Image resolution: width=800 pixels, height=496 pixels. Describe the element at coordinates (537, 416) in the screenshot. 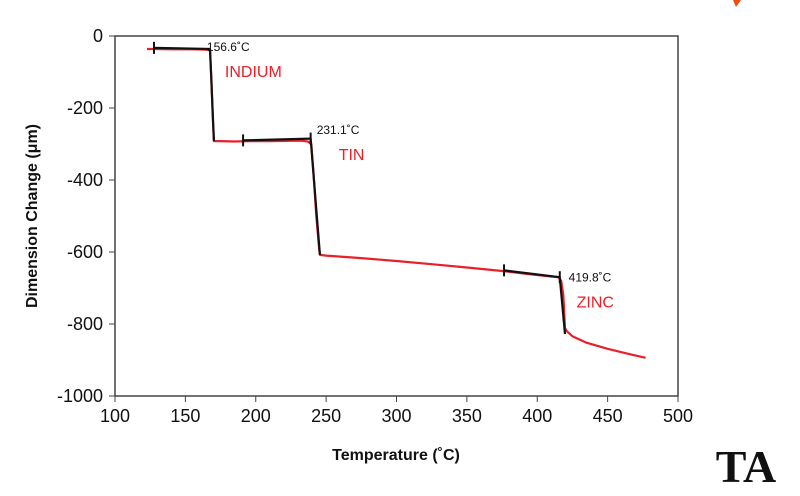

I see `x-tick-label: 400` at that location.